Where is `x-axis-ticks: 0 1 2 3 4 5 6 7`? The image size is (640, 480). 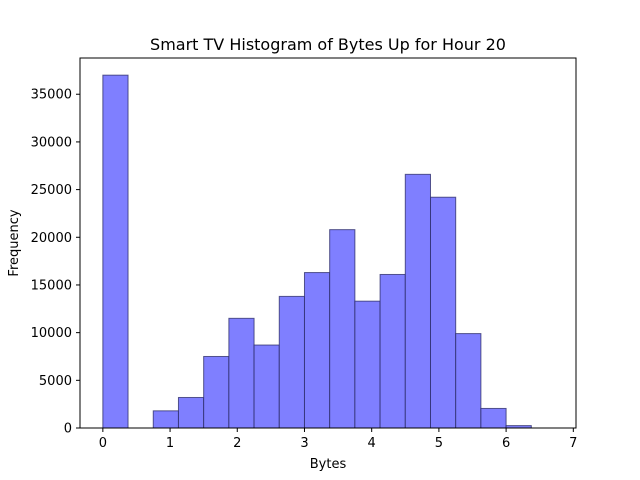
x-axis-ticks: 0 1 2 3 4 5 6 7 is located at coordinates (338, 439).